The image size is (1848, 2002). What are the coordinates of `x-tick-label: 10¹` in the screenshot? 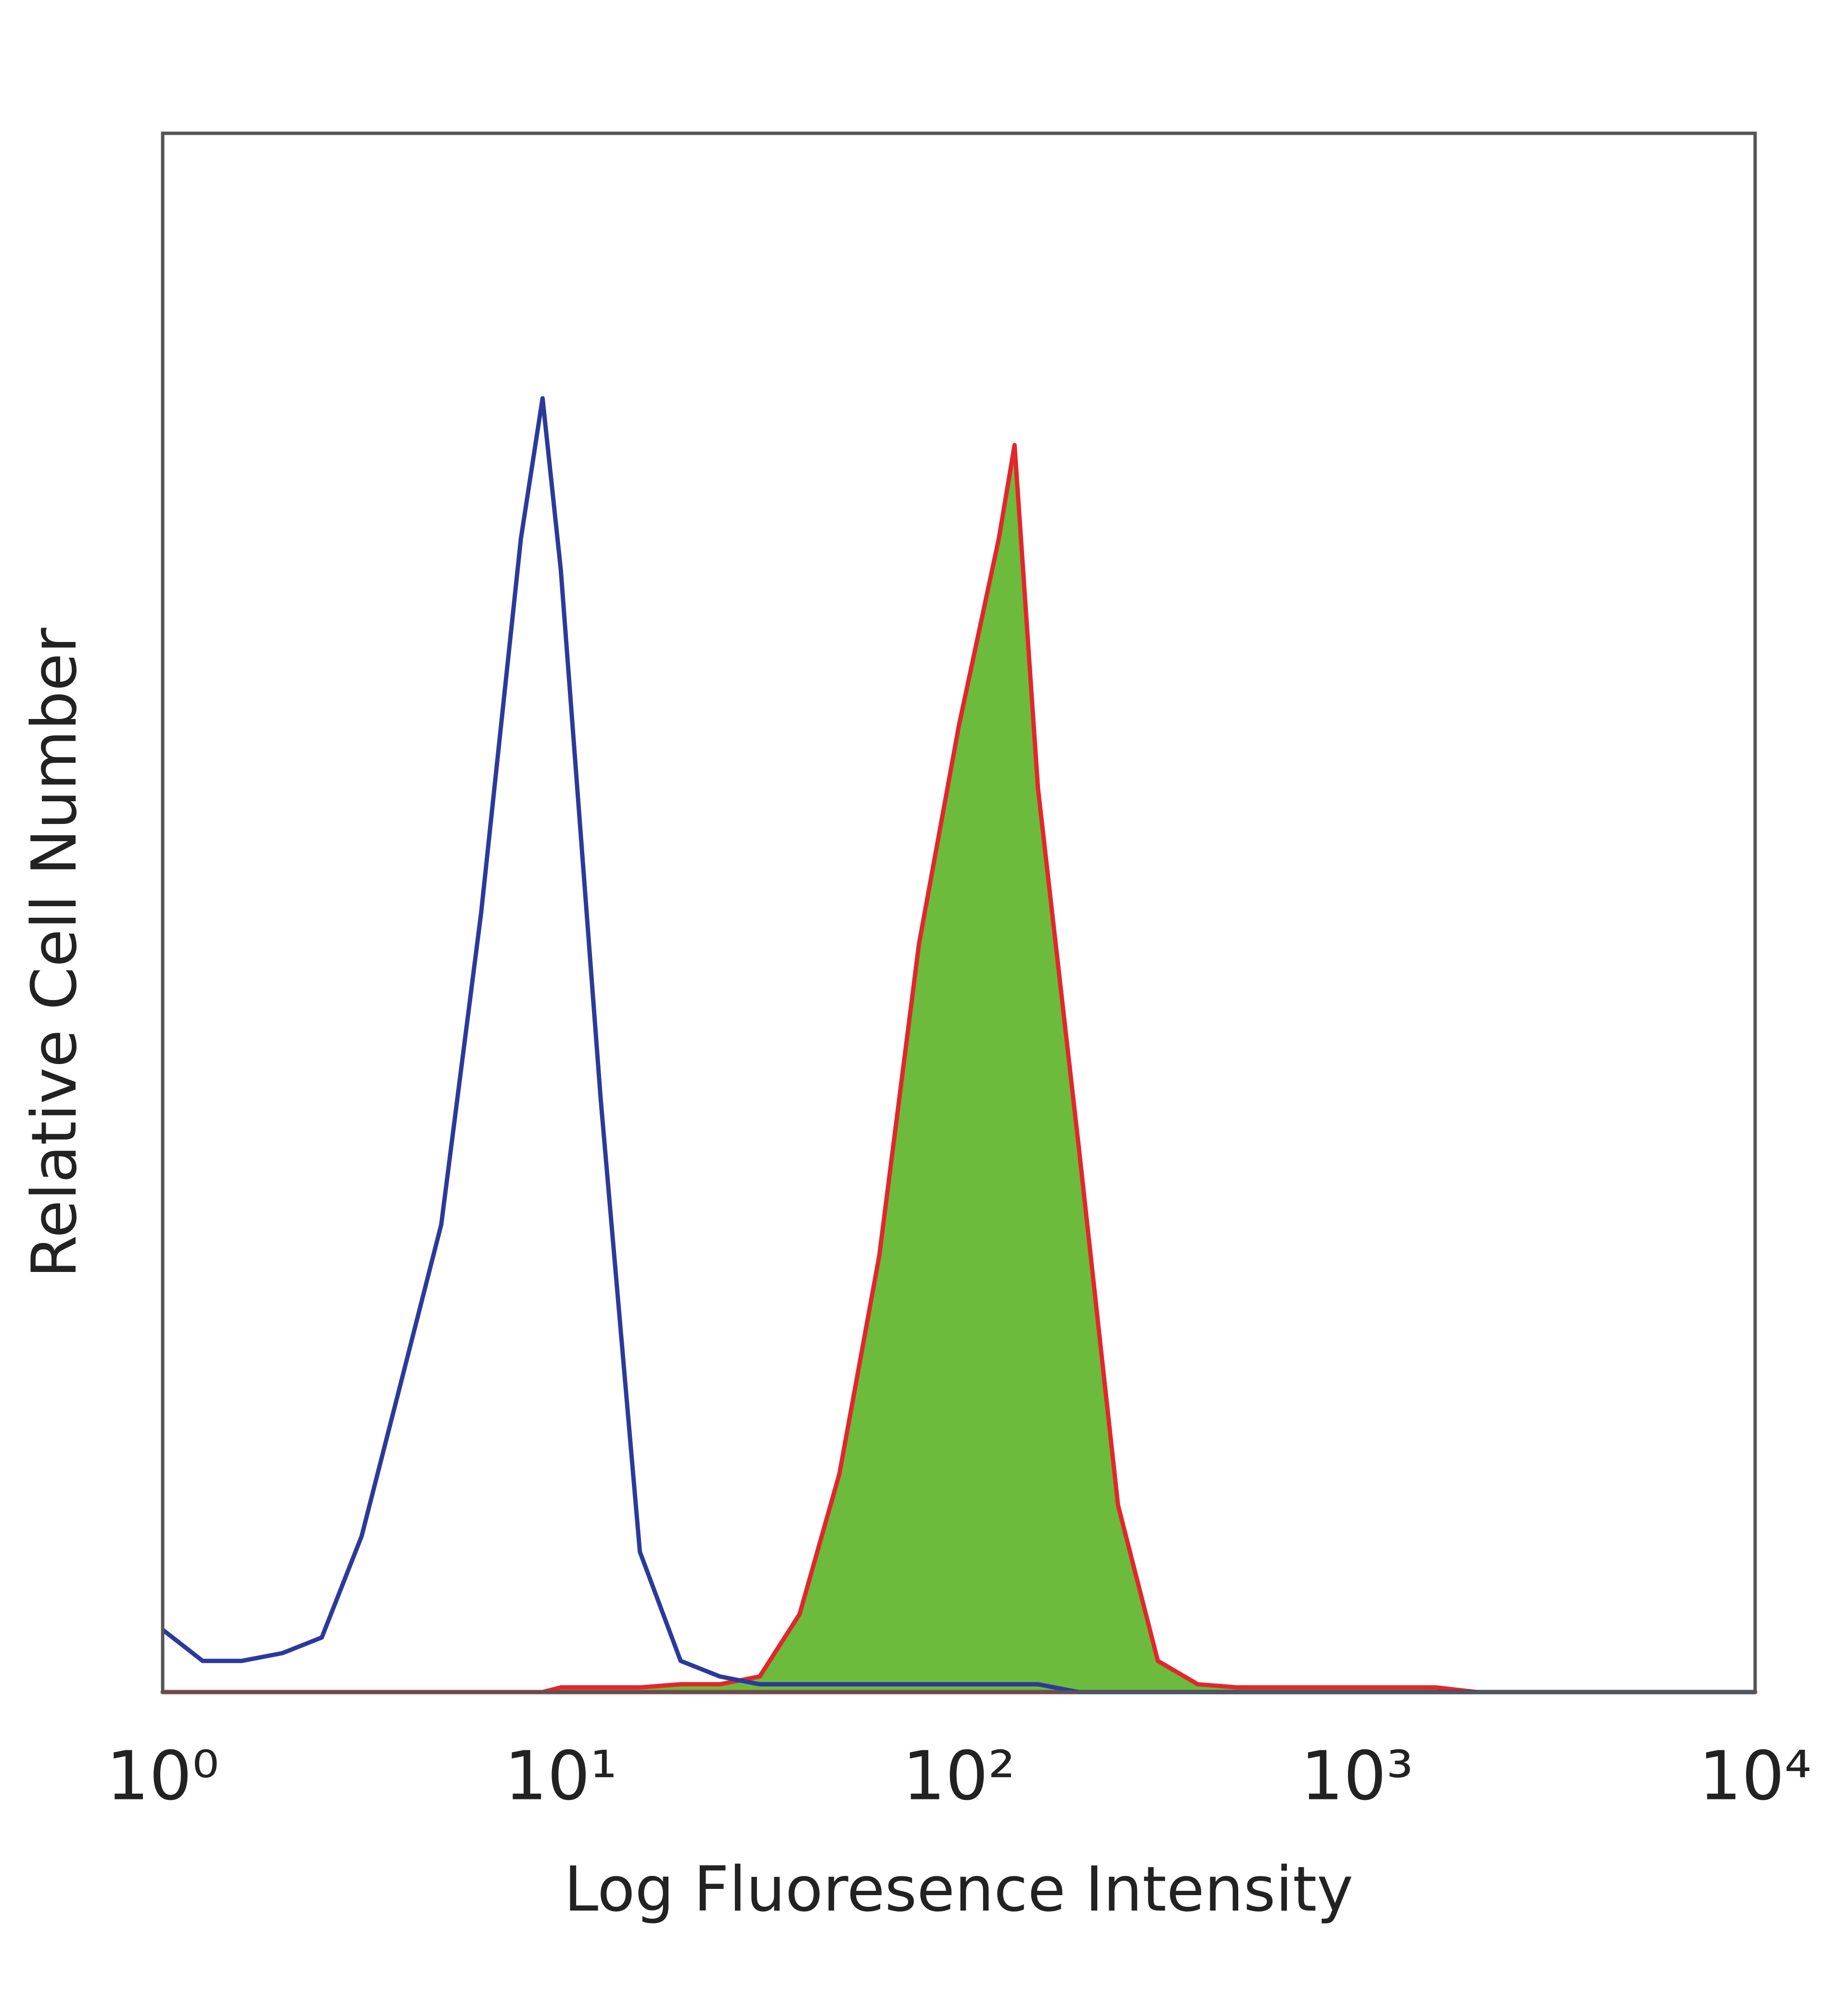 It's located at (560, 1776).